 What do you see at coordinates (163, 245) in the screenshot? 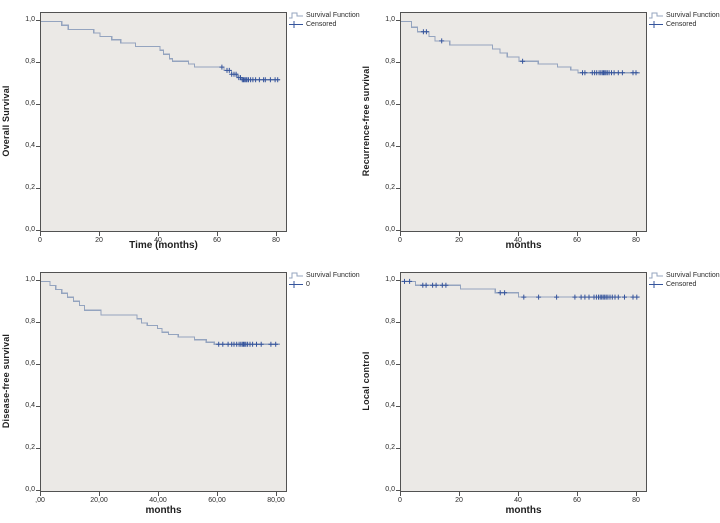
I see `x-axis-label: Time (months)` at bounding box center [163, 245].